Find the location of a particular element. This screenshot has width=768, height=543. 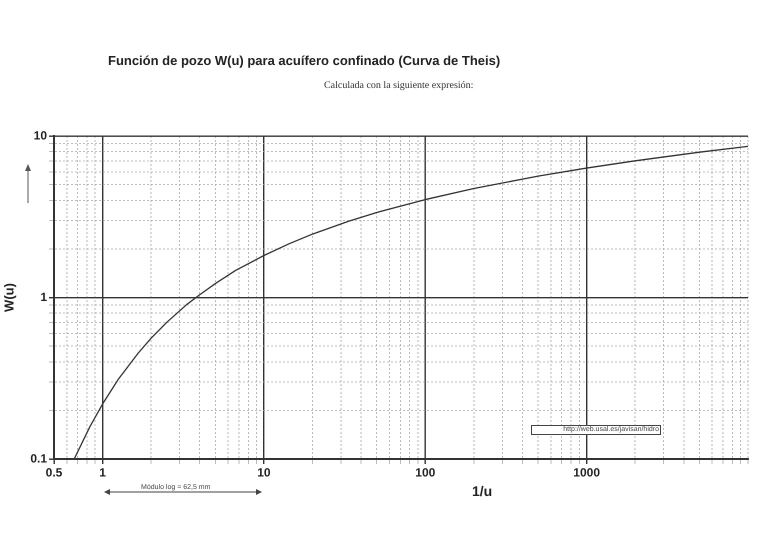

chart-title: Función de pozo W(u) para acuífero confinado (Curva de Theis) is located at coordinates (304, 60).